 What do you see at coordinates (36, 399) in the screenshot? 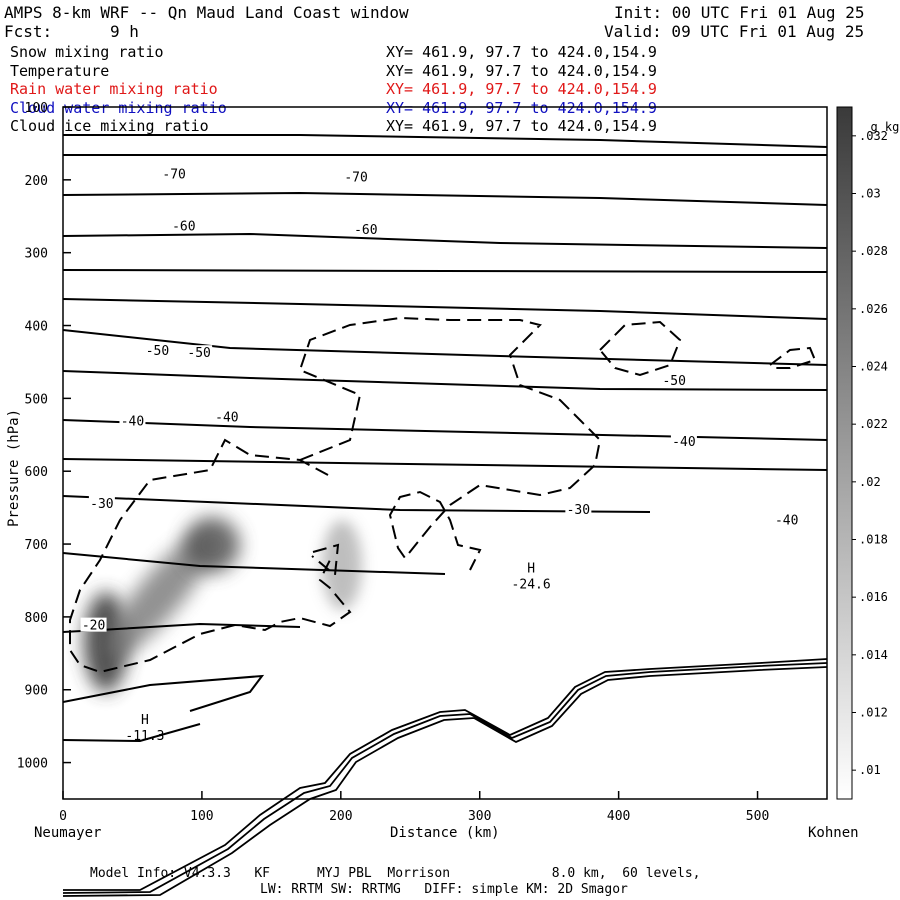
I see `y-tick-label: 500` at bounding box center [36, 399].